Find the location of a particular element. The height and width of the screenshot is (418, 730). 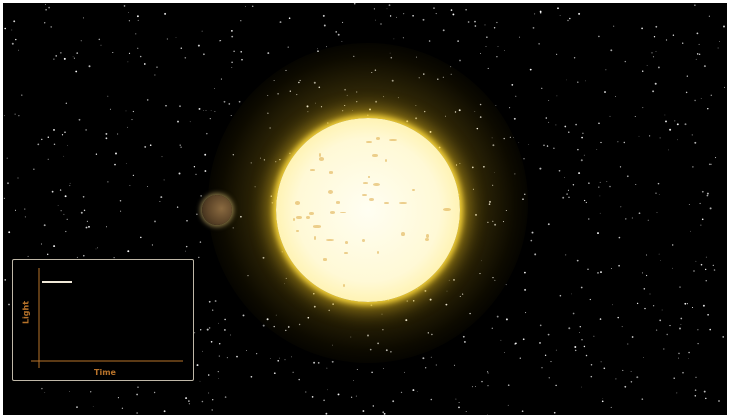

star-surface-spot is located at coordinates (319, 155).